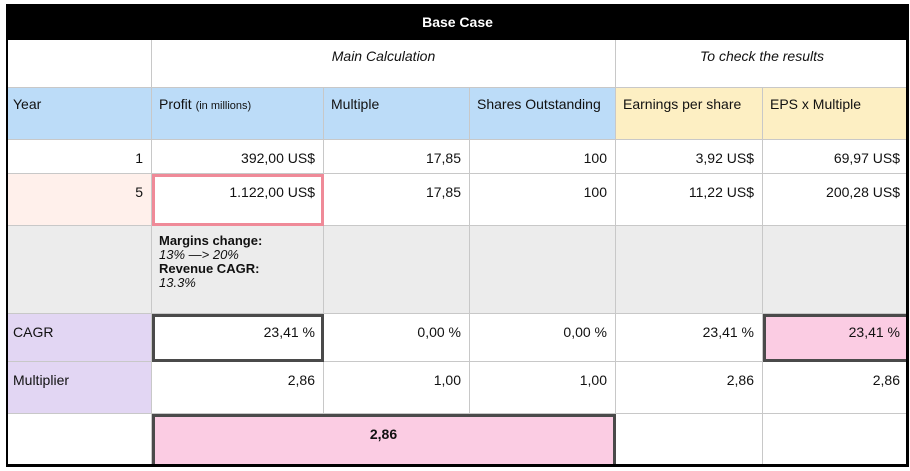 This screenshot has height=471, width=910. Describe the element at coordinates (689, 270) in the screenshot. I see `notes-cell-eps` at that location.